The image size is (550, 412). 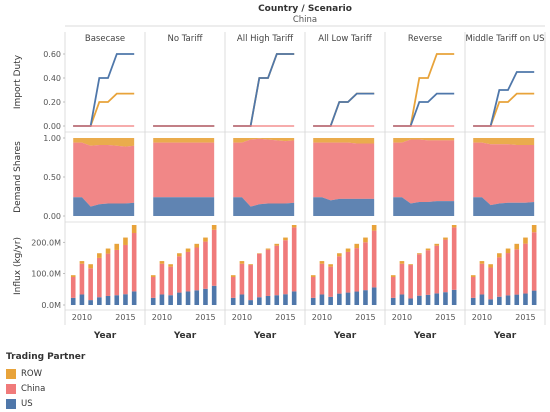 What do you see at coordinates (365, 297) in the screenshot?
I see `influx-bar-us-3-2015` at bounding box center [365, 297].